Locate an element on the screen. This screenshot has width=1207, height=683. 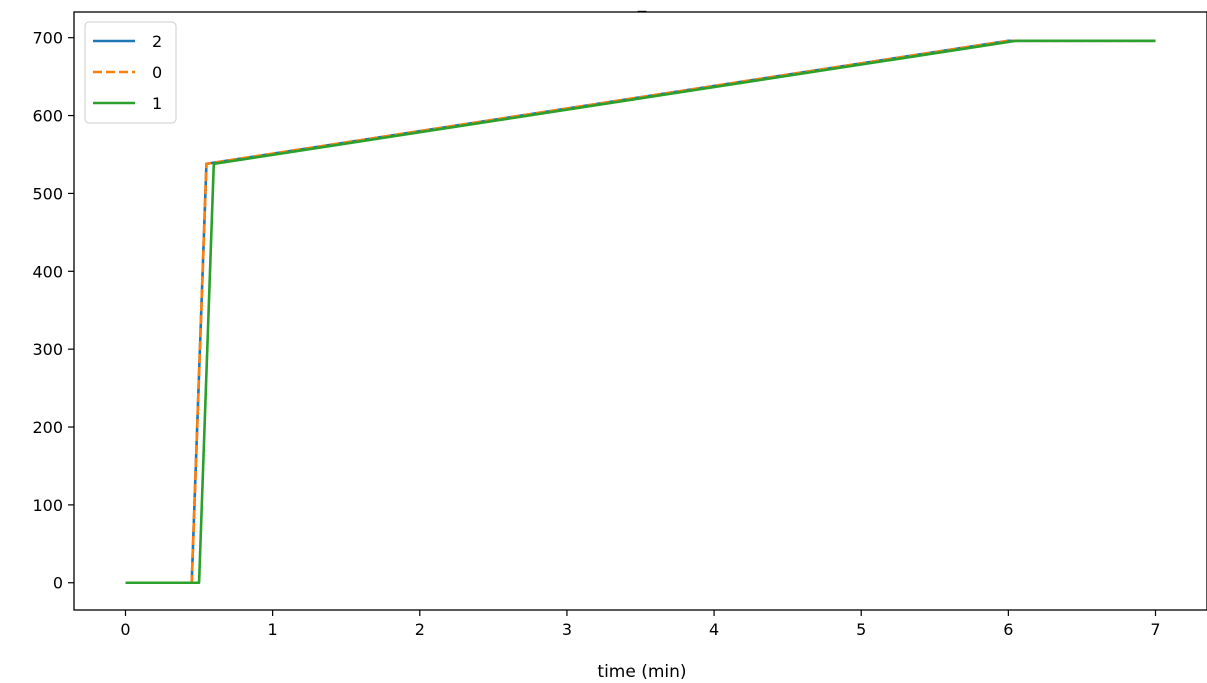
y-tick-label: 400 is located at coordinates (47, 271).